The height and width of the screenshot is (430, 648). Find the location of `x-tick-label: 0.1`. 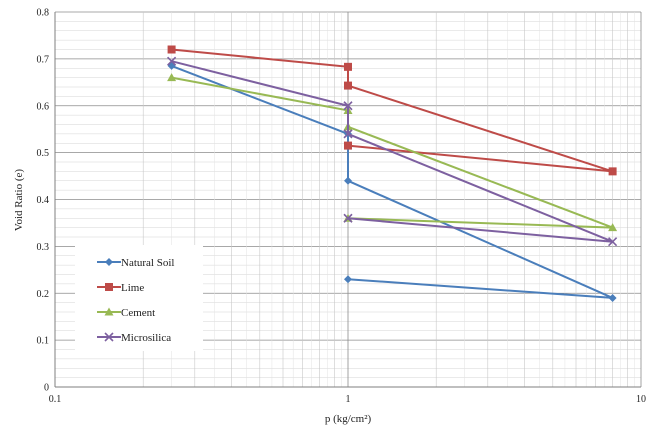

x-tick-label: 0.1 is located at coordinates (55, 399).